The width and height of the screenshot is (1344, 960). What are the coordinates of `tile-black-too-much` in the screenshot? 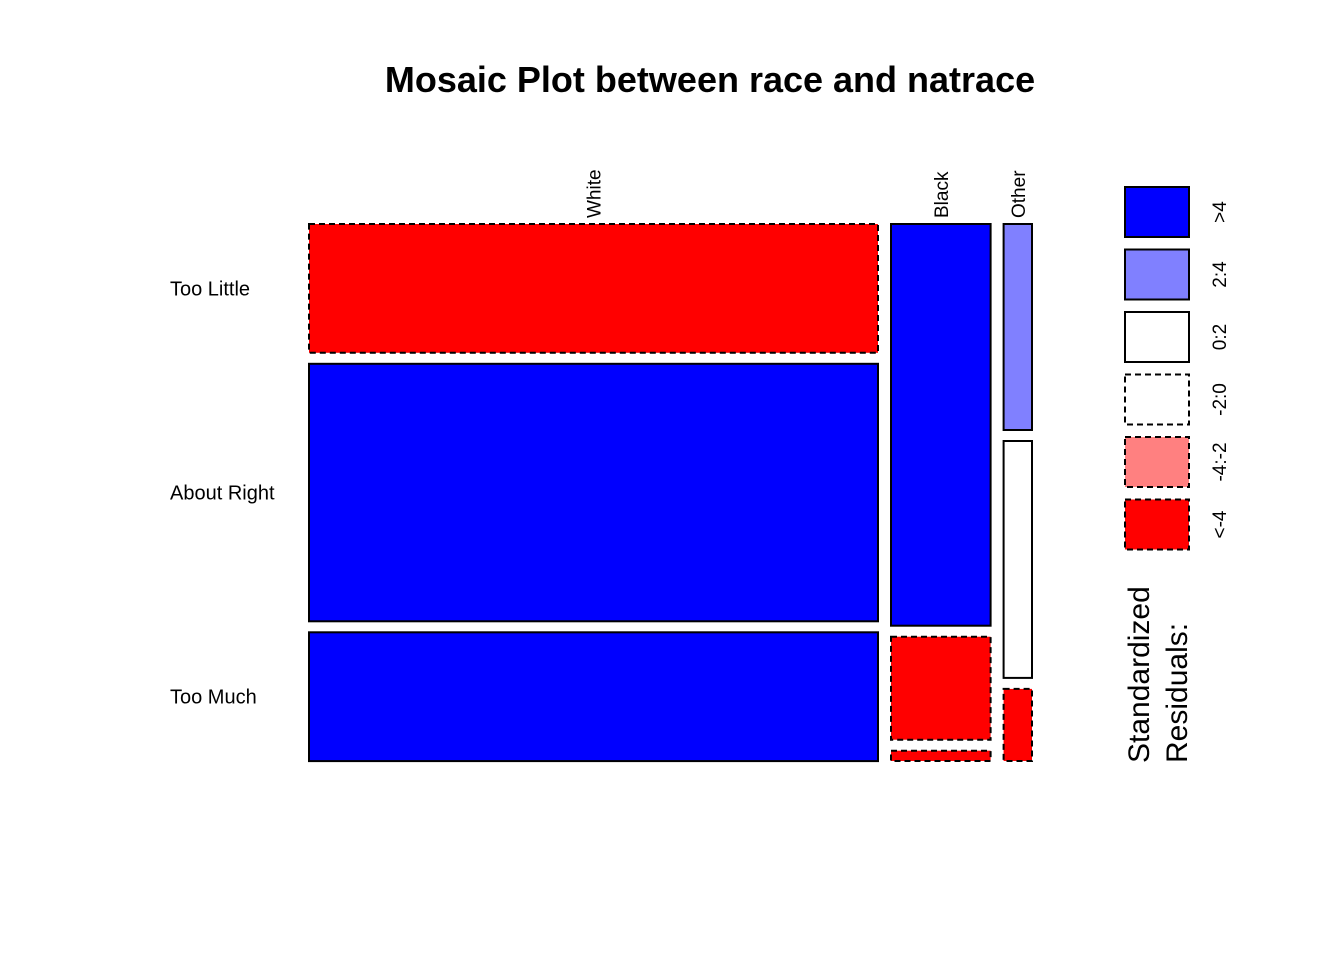 It's located at (941, 756).